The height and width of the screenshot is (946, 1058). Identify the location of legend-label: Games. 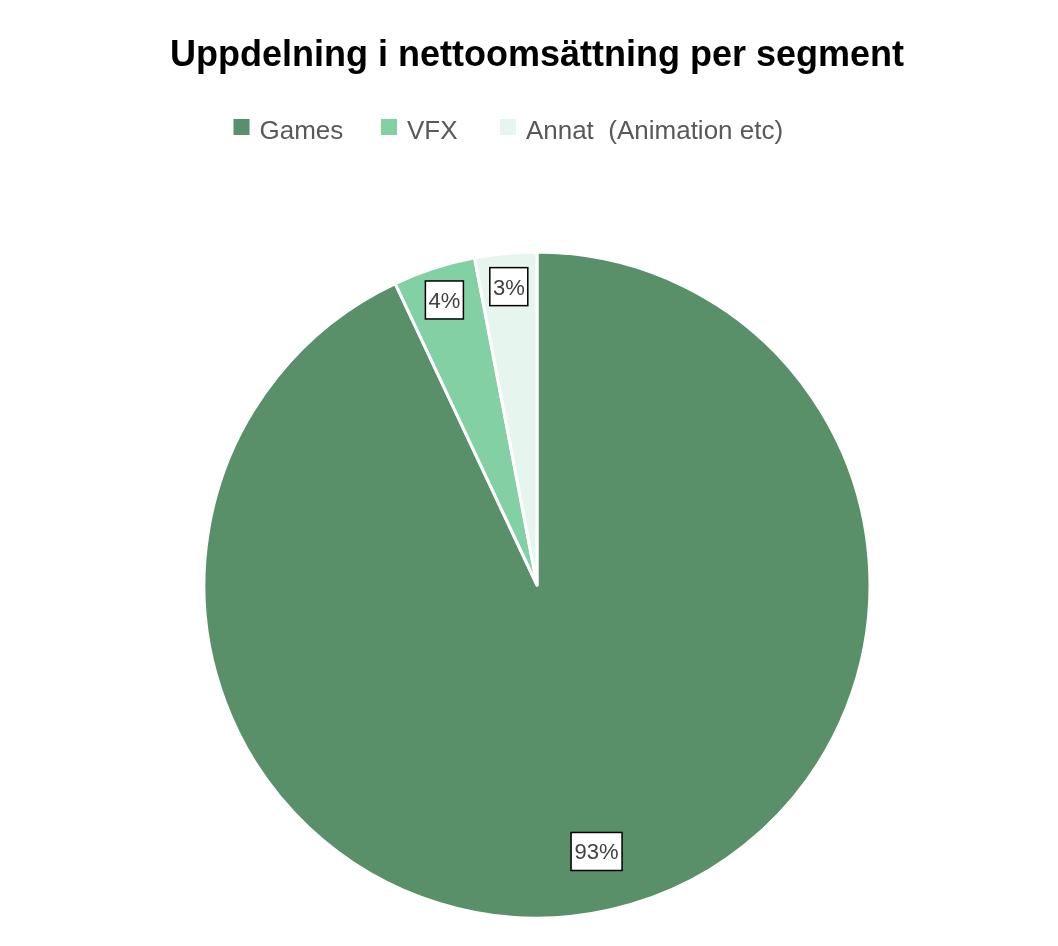
(301, 130).